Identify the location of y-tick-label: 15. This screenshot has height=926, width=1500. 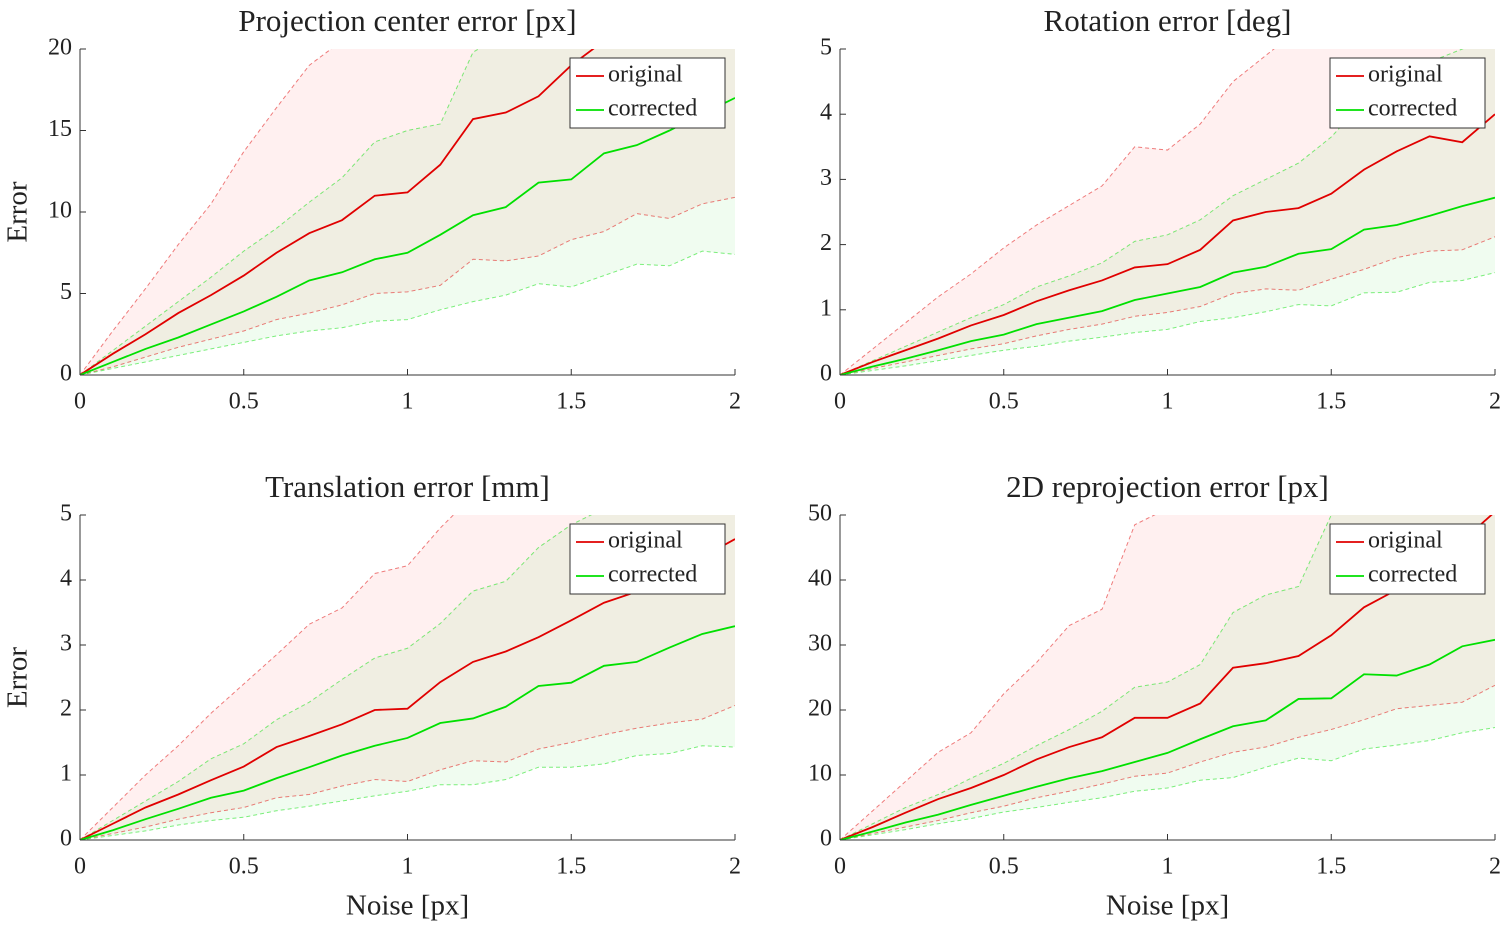
(60, 129).